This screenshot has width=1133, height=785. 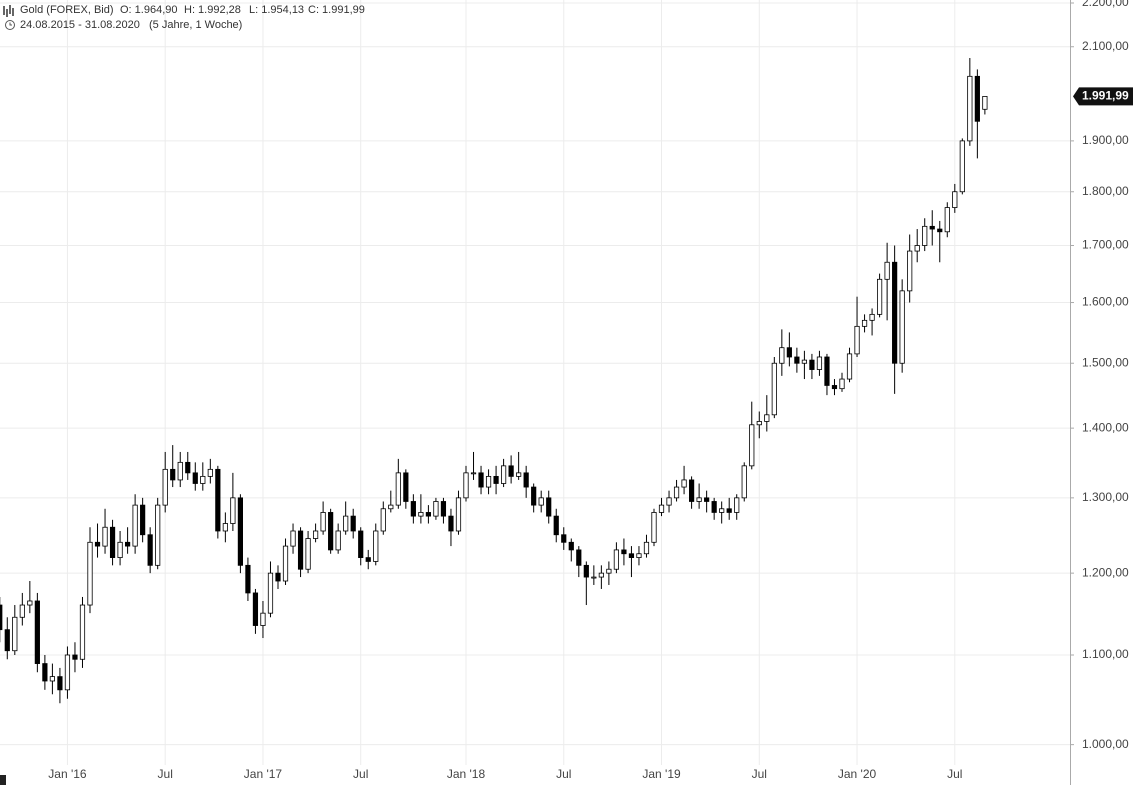 What do you see at coordinates (80, 25) in the screenshot?
I see `date-range: 24.08.2015 - 31.08.2020` at bounding box center [80, 25].